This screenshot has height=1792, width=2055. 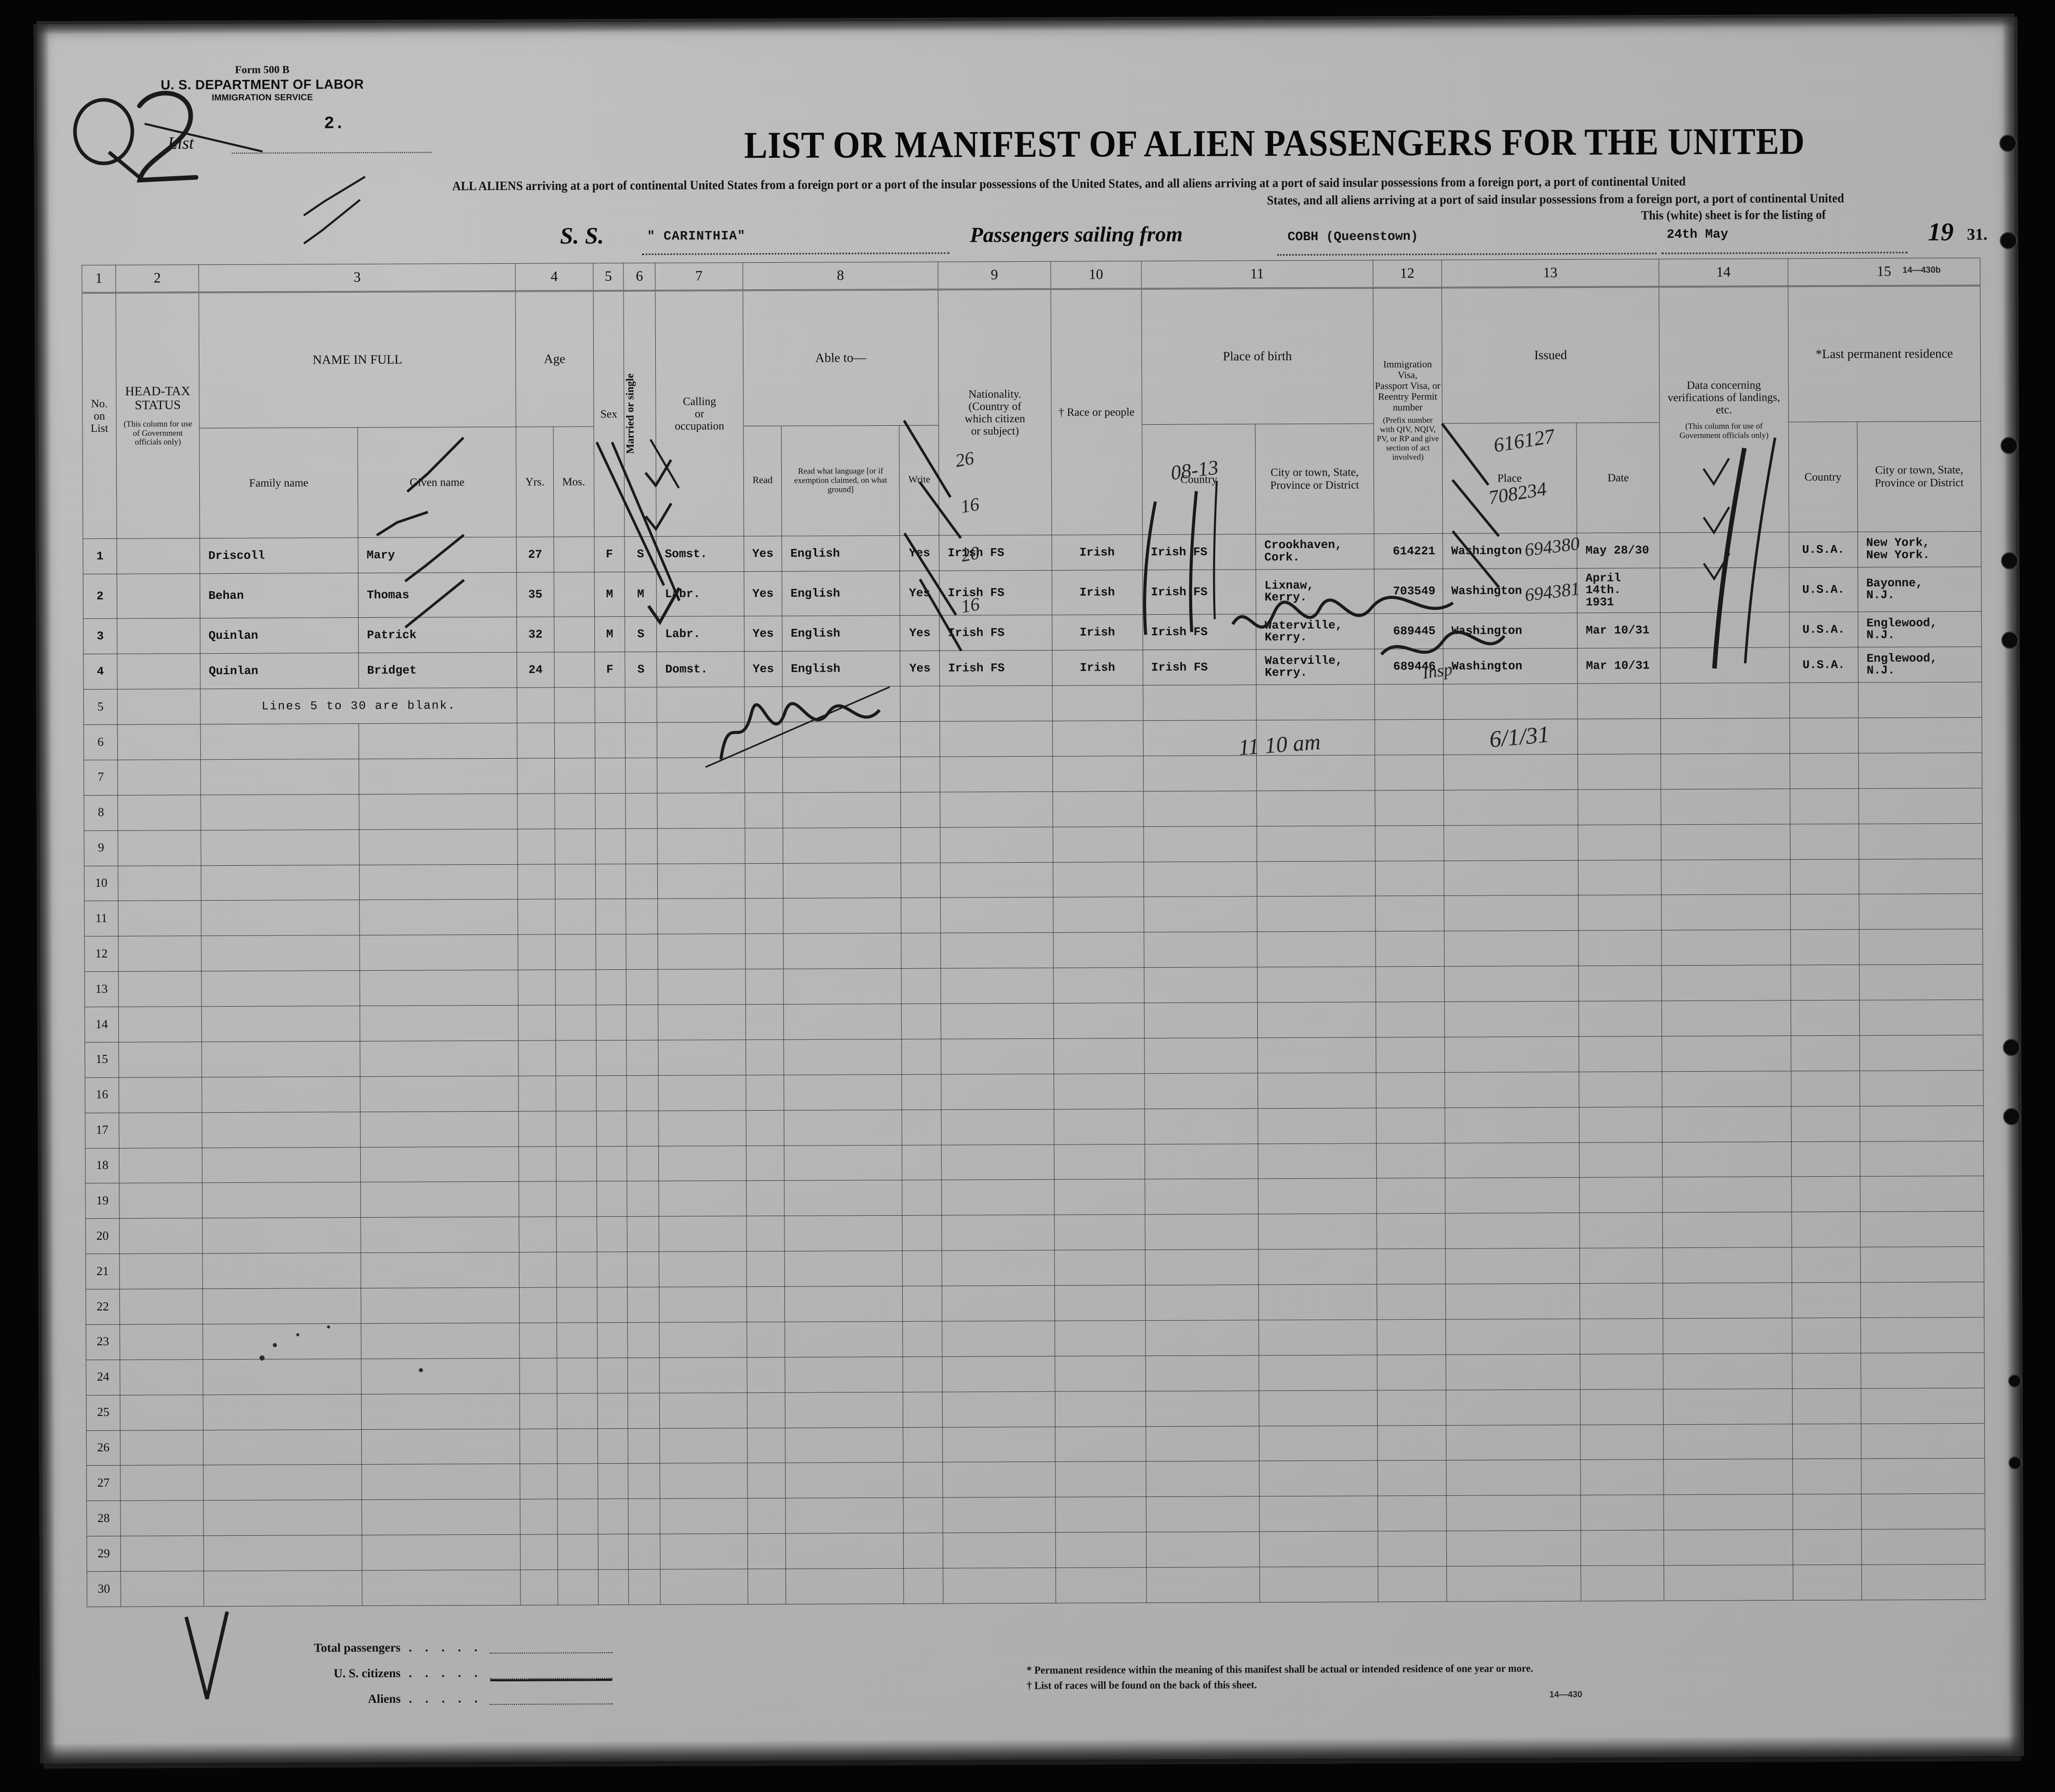 I want to click on cell-residence-city-line2: N.J., so click(x=1880, y=670).